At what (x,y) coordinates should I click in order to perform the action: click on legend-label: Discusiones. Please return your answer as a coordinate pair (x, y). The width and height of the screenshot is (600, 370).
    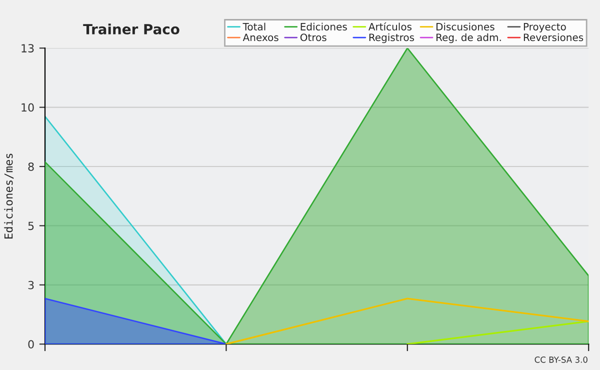
    Looking at the image, I should click on (465, 26).